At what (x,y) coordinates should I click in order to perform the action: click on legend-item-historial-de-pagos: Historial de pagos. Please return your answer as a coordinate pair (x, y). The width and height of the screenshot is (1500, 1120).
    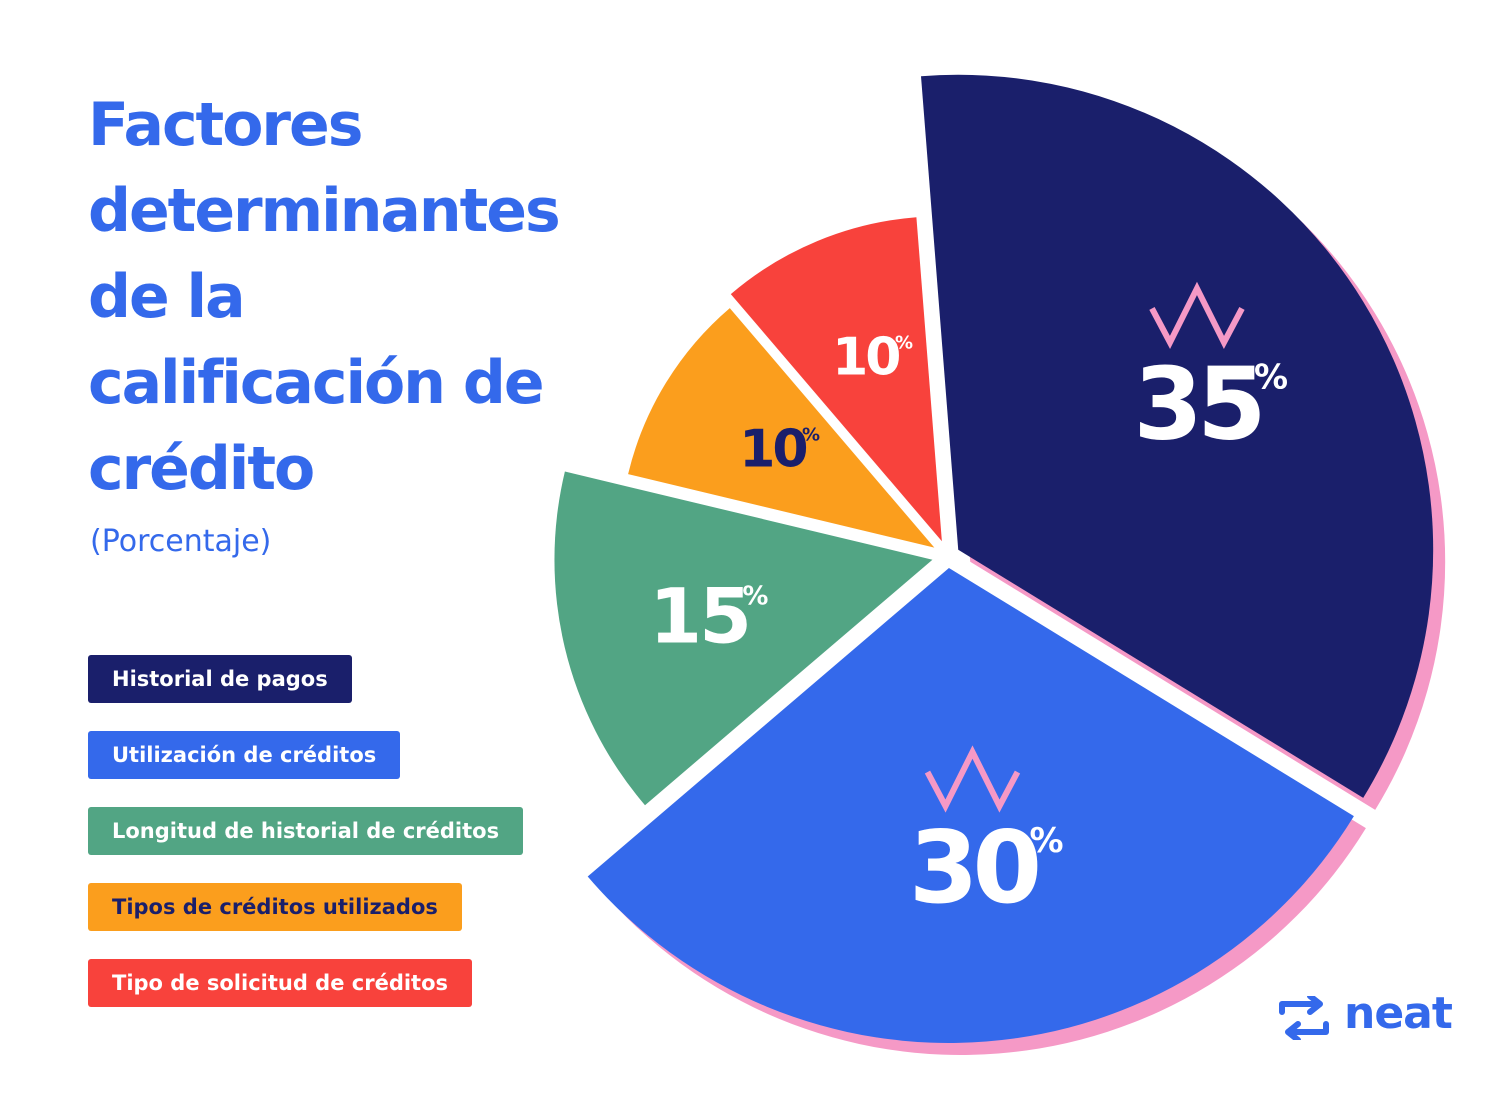
    Looking at the image, I should click on (220, 679).